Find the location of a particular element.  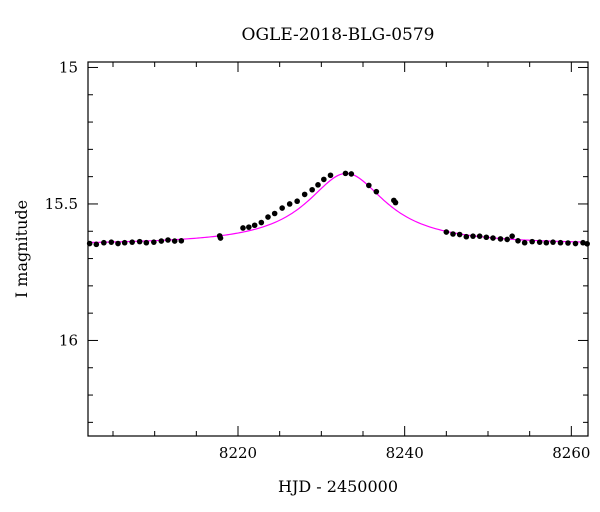

x-tick-label: 8220 is located at coordinates (238, 453).